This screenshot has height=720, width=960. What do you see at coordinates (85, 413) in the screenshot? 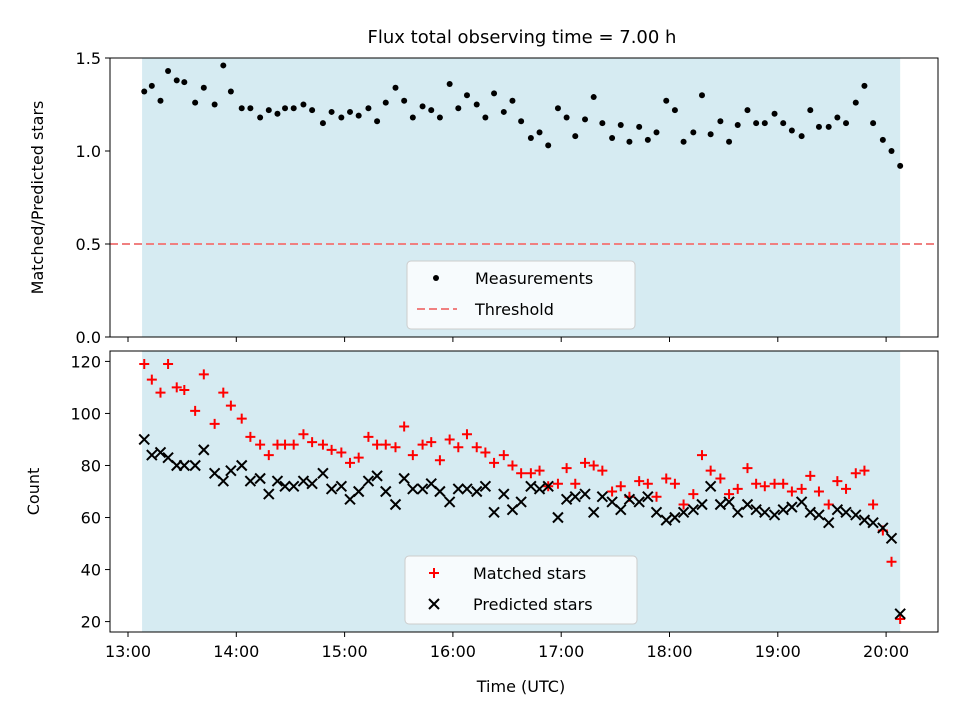
I see `y-tick-label: 100` at bounding box center [85, 413].